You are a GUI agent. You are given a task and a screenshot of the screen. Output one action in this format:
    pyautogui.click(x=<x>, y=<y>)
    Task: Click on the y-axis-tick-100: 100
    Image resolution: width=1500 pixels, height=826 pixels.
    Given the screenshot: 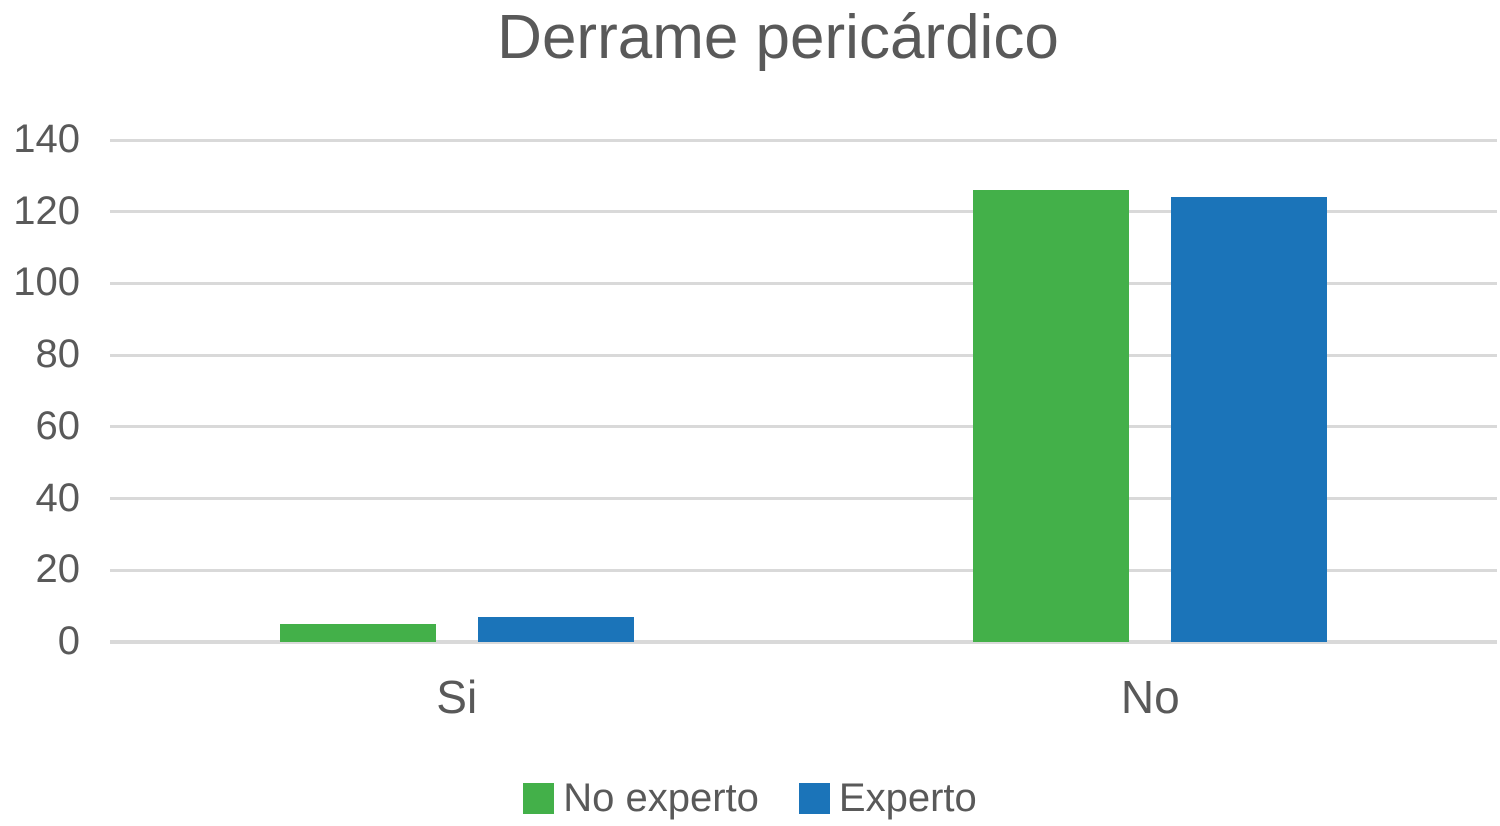 What is the action you would take?
    pyautogui.click(x=46, y=282)
    